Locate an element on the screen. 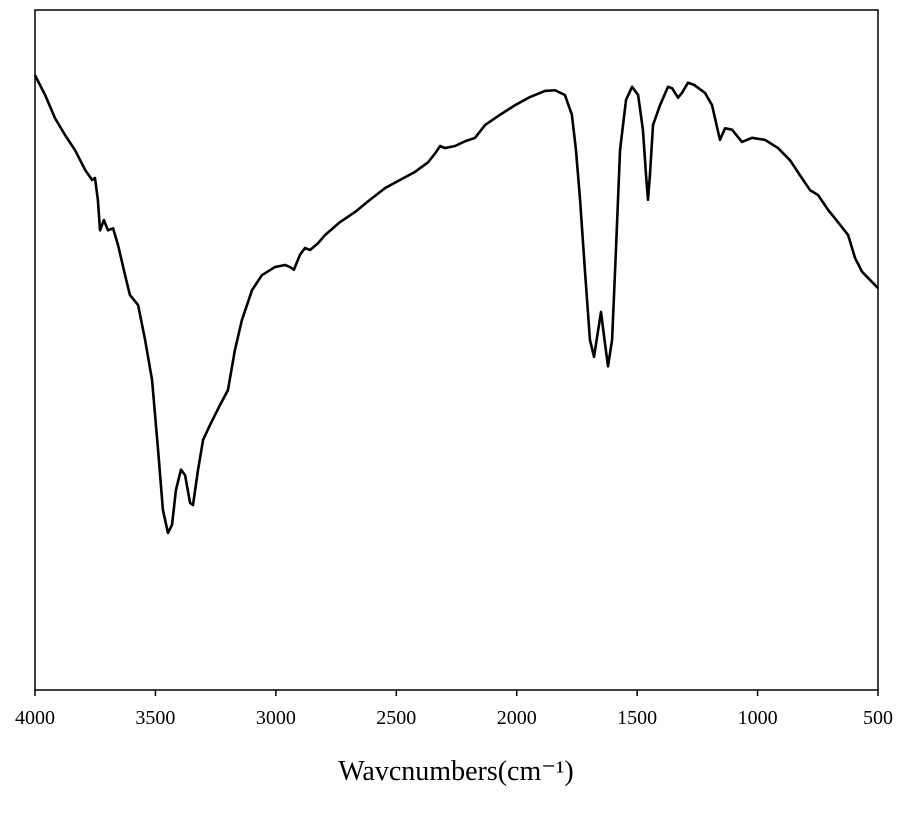  x-tick-label: 1500 is located at coordinates (637, 718).